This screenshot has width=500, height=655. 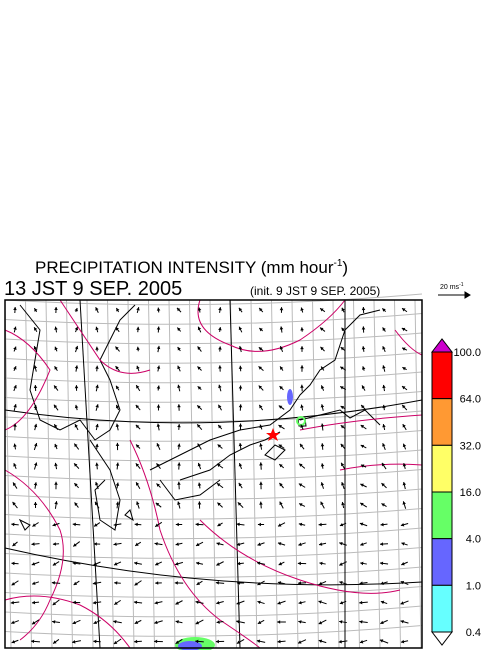 What do you see at coordinates (461, 285) in the screenshot?
I see `wind-scale-superscript: -1` at bounding box center [461, 285].